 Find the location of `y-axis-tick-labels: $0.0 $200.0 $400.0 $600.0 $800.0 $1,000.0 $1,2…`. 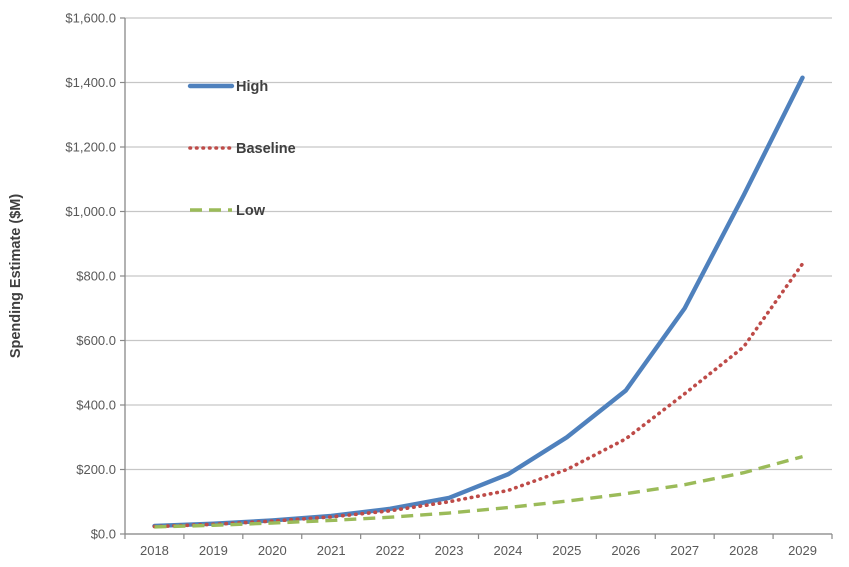

y-axis-tick-labels: $0.0 $200.0 $400.0 $600.0 $800.0 $1,000.0 $1,2… is located at coordinates (90, 276).